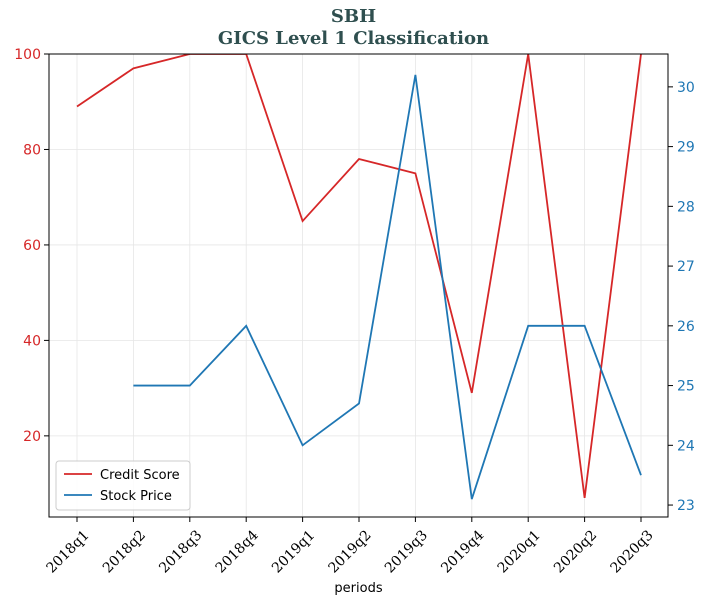  What do you see at coordinates (353, 16) in the screenshot?
I see `chart-title: SBH` at bounding box center [353, 16].